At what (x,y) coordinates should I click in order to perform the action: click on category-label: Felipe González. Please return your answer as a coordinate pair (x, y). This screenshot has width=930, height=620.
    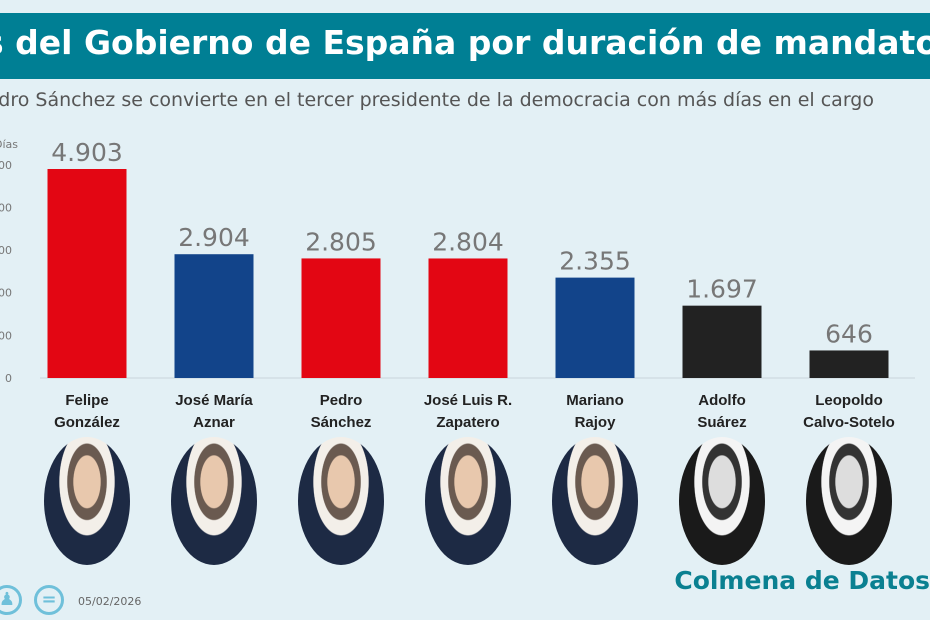
    Looking at the image, I should click on (87, 411).